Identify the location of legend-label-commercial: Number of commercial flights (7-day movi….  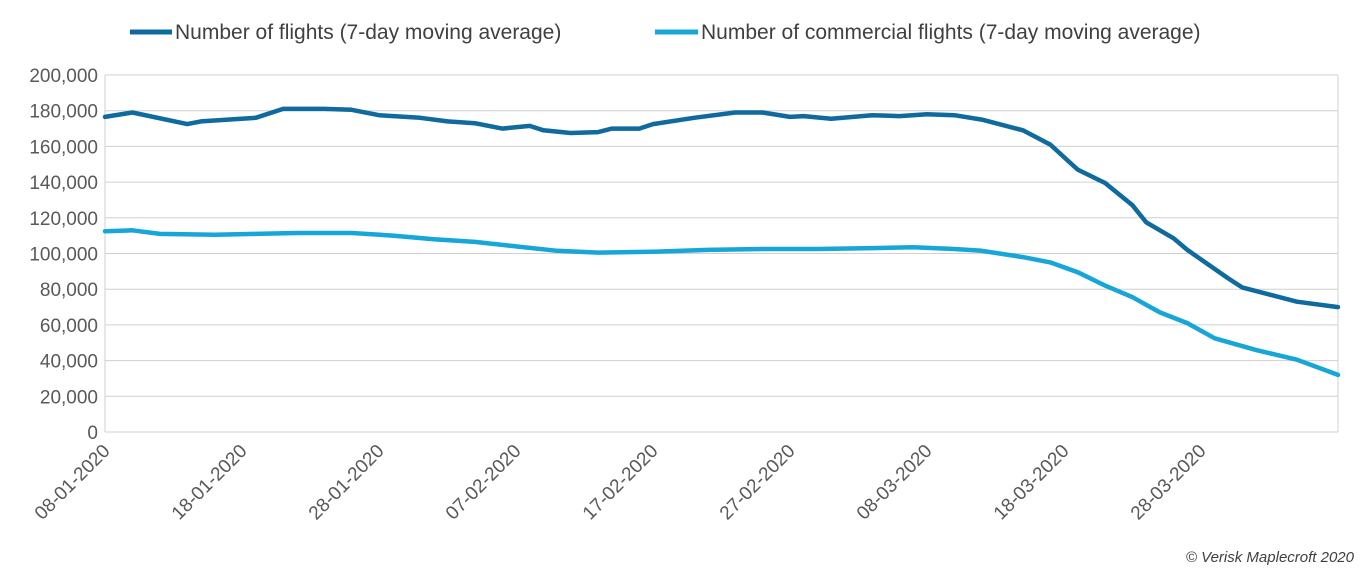
(951, 32).